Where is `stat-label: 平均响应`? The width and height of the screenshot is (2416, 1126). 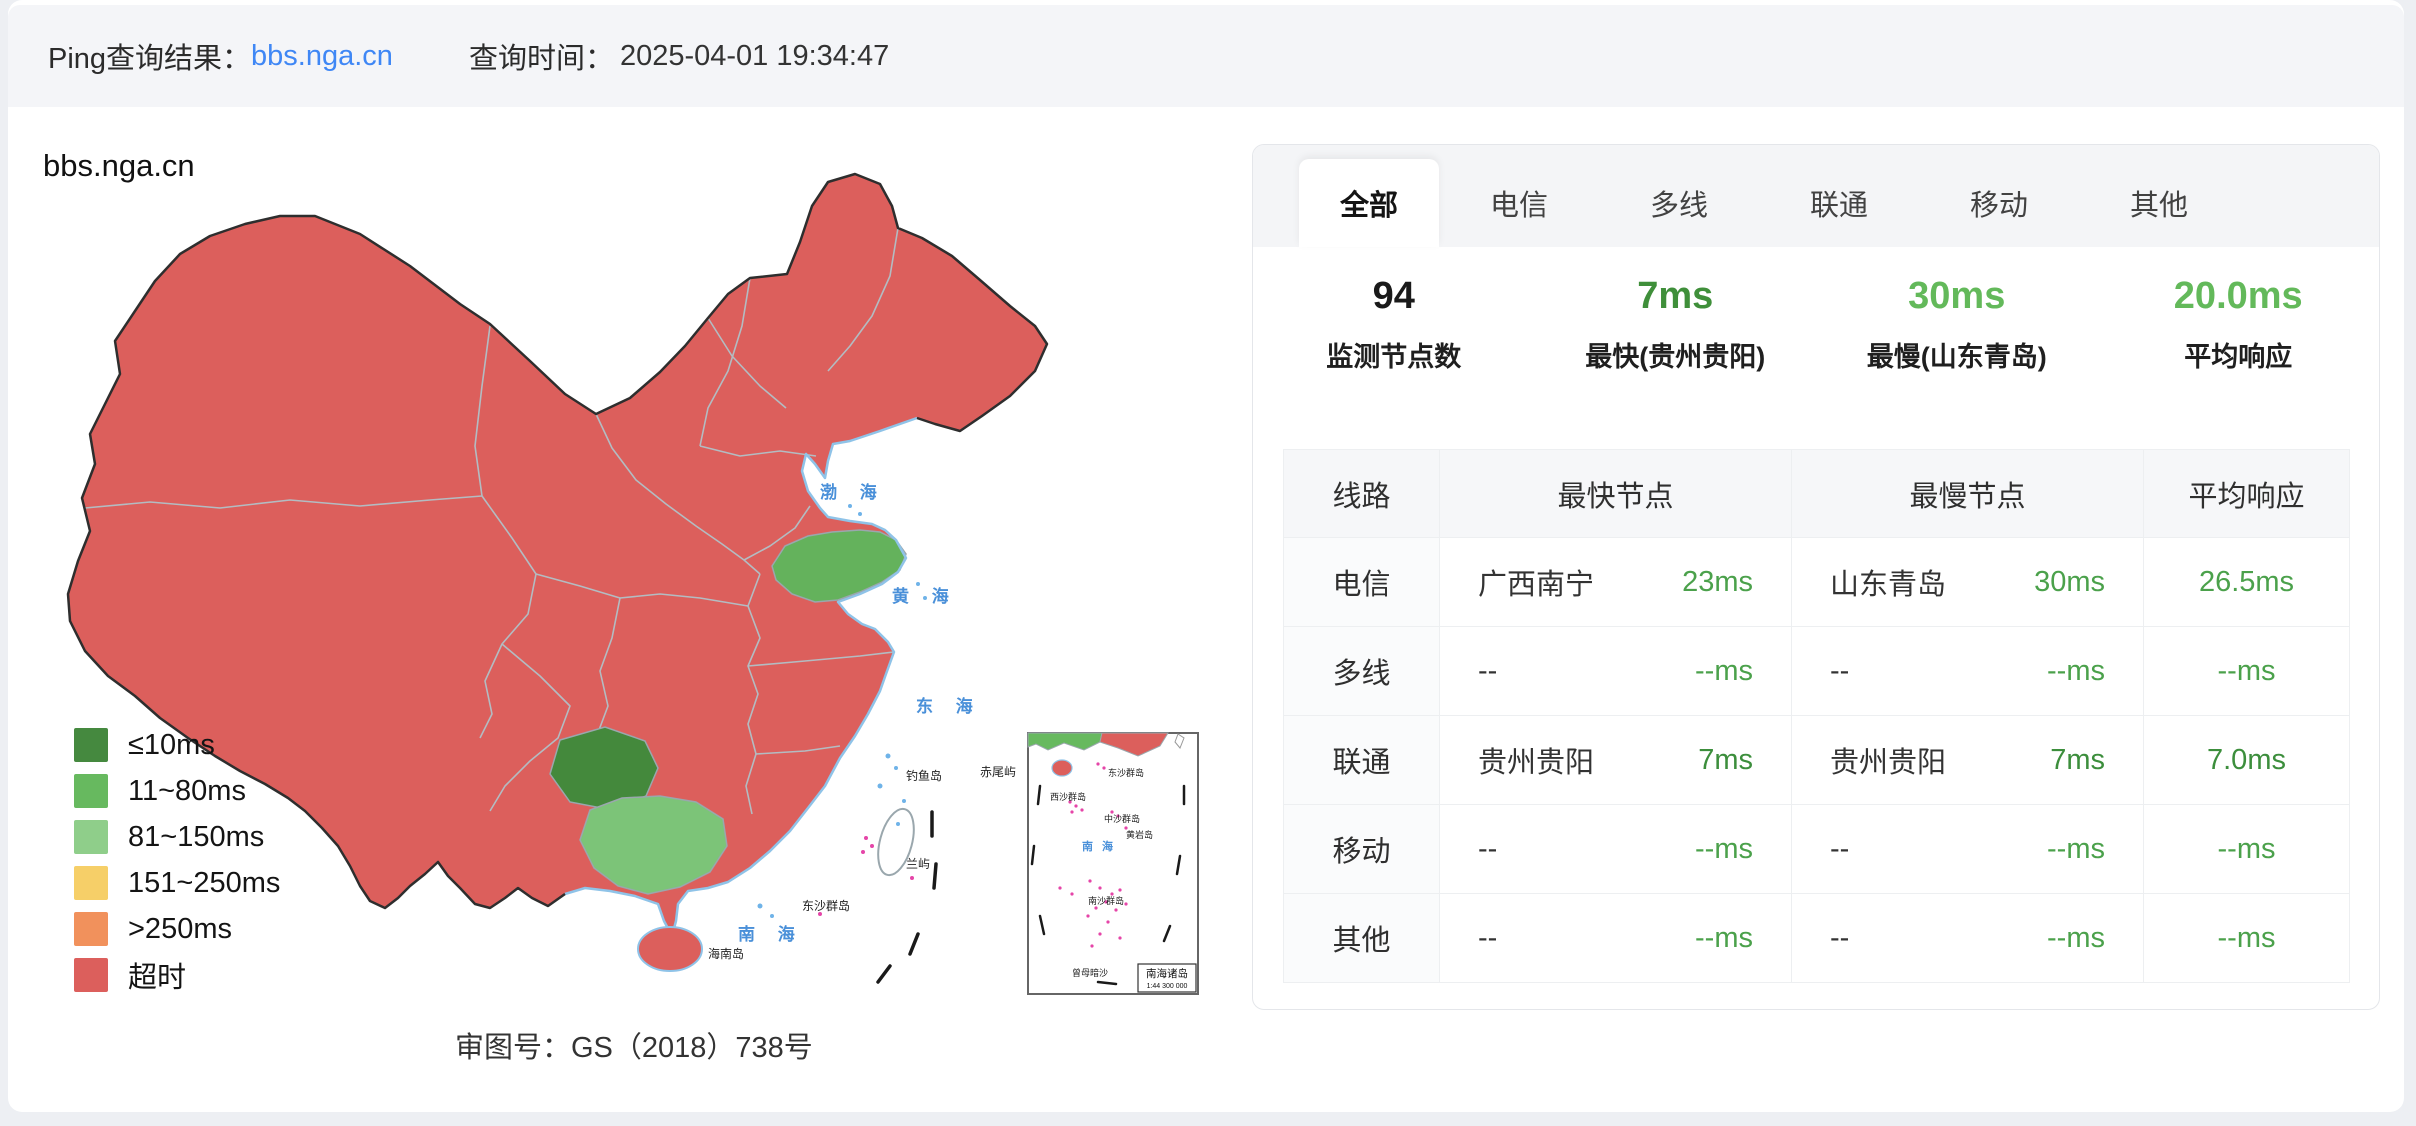
stat-label: 平均响应 is located at coordinates (2238, 356).